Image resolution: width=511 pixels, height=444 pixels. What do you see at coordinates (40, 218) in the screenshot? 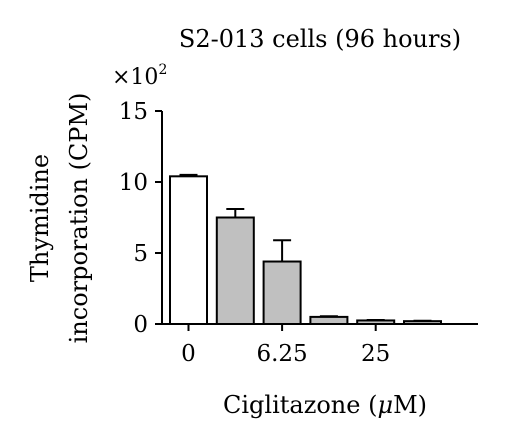
I see `y-axis-label-line1: Thymidine` at bounding box center [40, 218].